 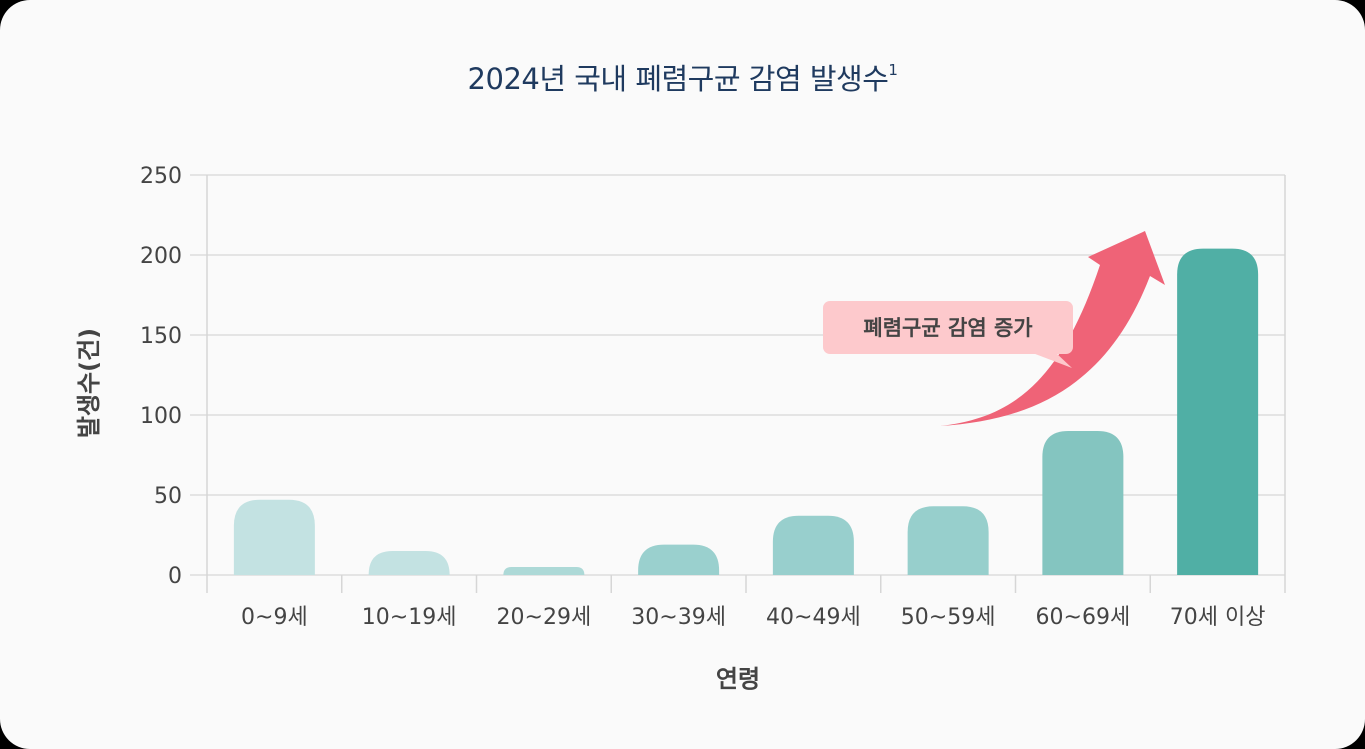 I want to click on callout: 폐렴구균 감염 증가, so click(x=948, y=334).